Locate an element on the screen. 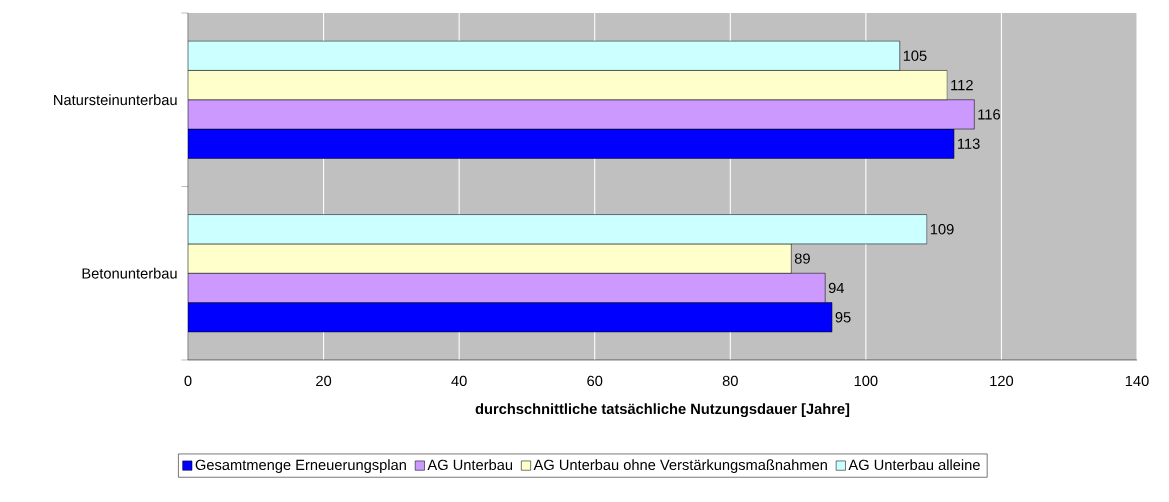  x-tick-label: 60 is located at coordinates (595, 381).